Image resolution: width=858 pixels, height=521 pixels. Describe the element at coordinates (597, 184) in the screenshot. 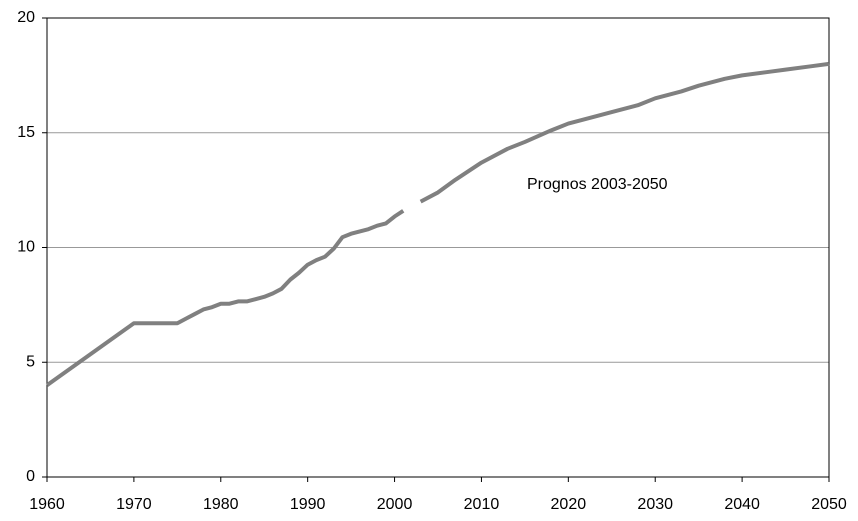

I see `annotation: Prognos 2003-2050` at that location.